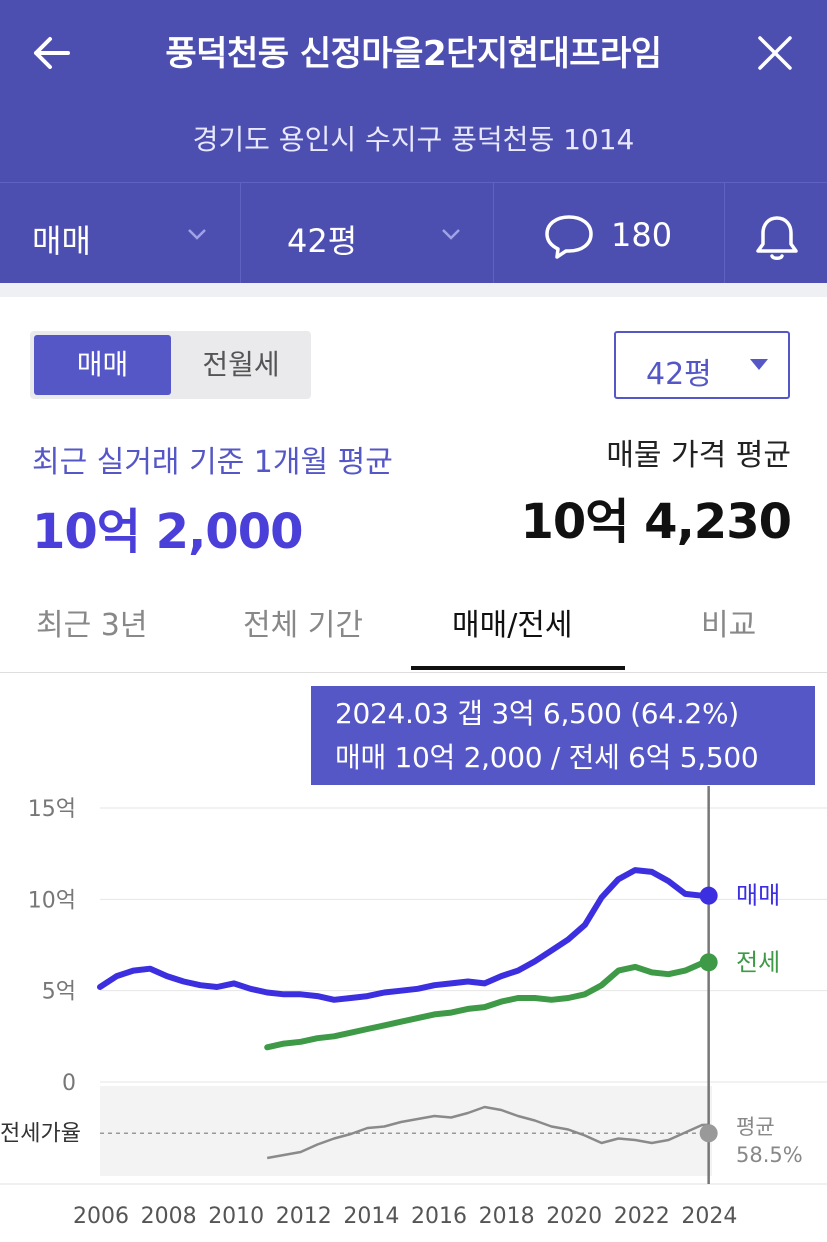 Image resolution: width=827 pixels, height=1242 pixels. I want to click on deal-type-label: 매매, so click(61, 241).